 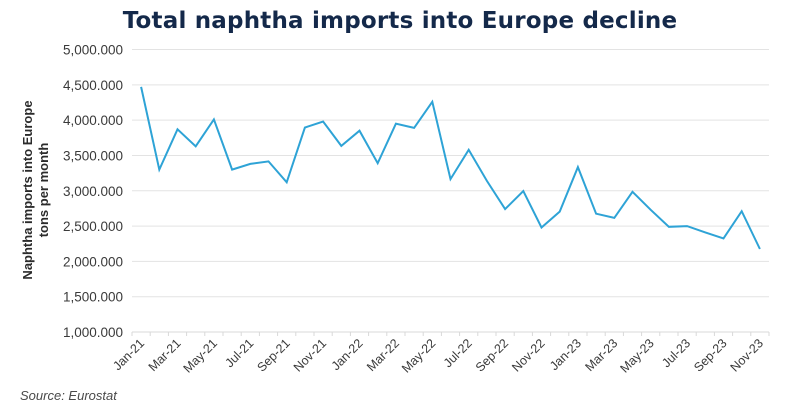 I want to click on y-tick-label: 5,000.000, so click(x=93, y=50).